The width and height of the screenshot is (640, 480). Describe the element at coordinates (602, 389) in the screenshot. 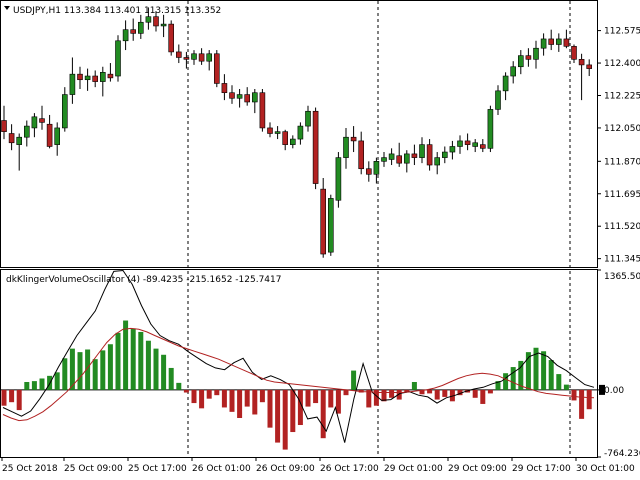

I see `zero-marker` at that location.